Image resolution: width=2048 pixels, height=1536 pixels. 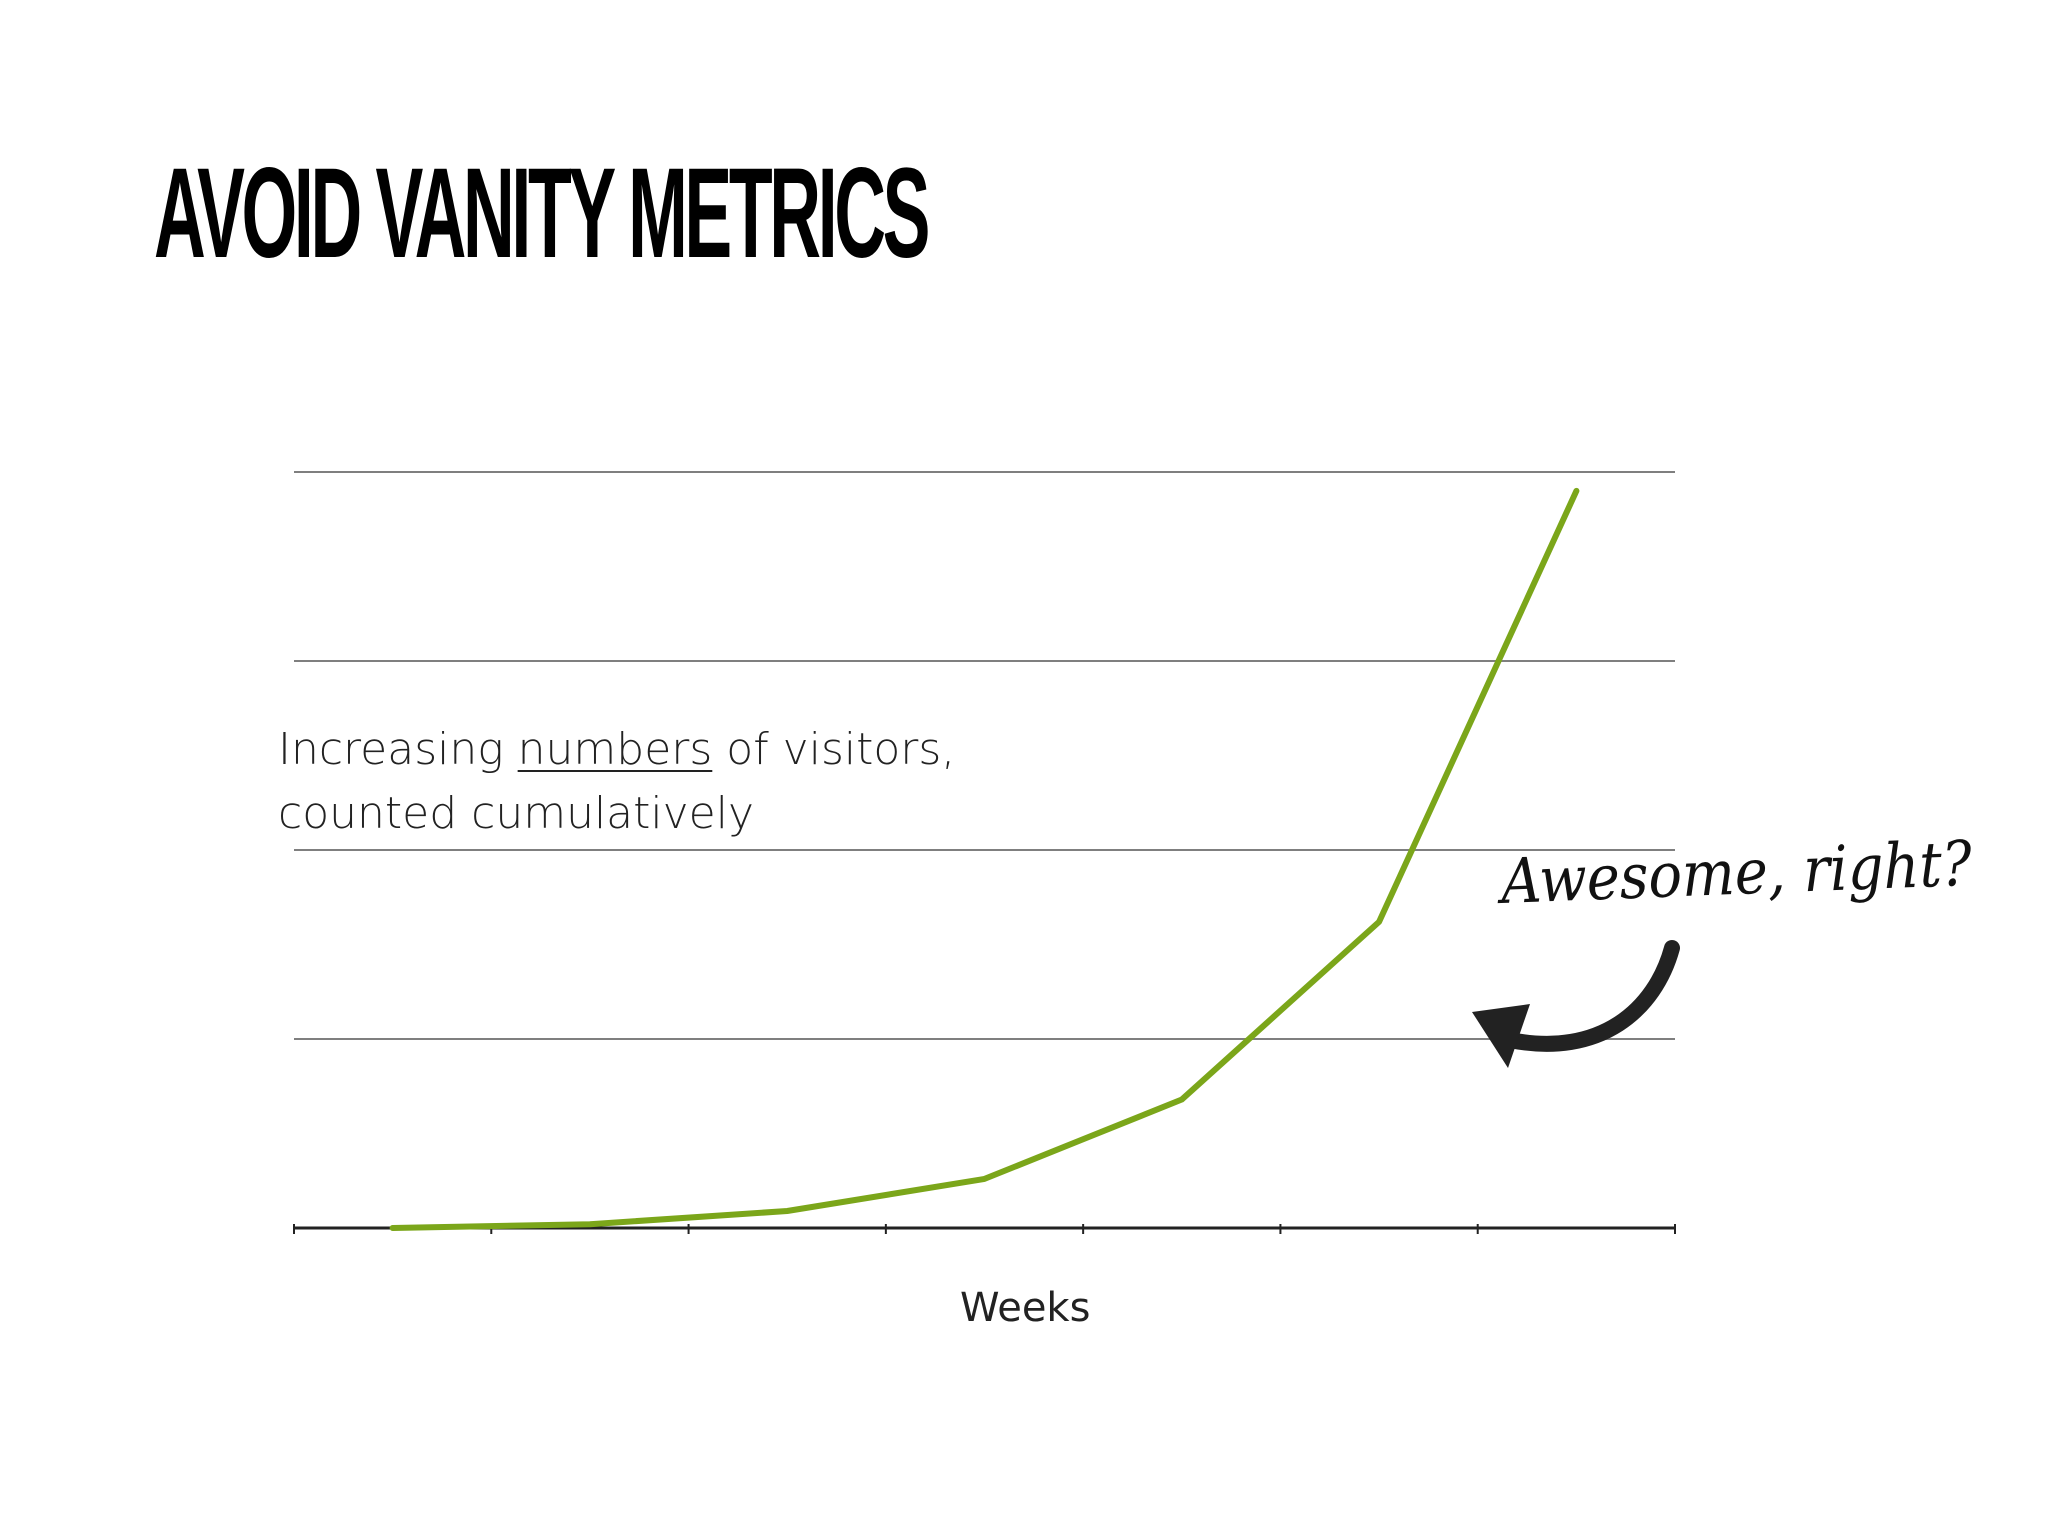 What do you see at coordinates (516, 813) in the screenshot?
I see `annotation-line-2: counted cumulatively` at bounding box center [516, 813].